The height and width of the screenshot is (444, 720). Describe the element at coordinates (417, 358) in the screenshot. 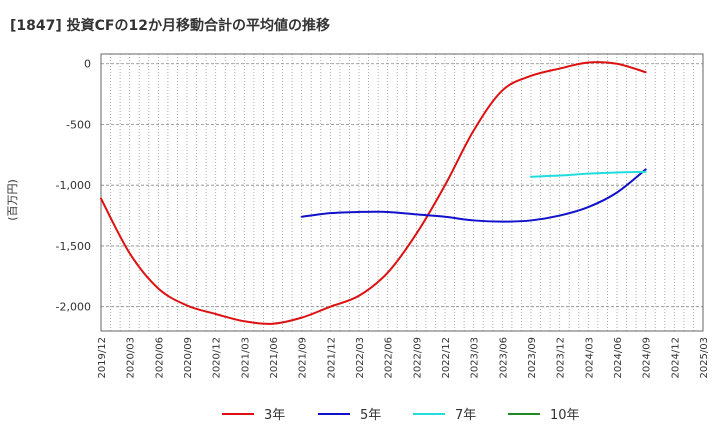

I see `x-tick-label: 2022/09` at that location.